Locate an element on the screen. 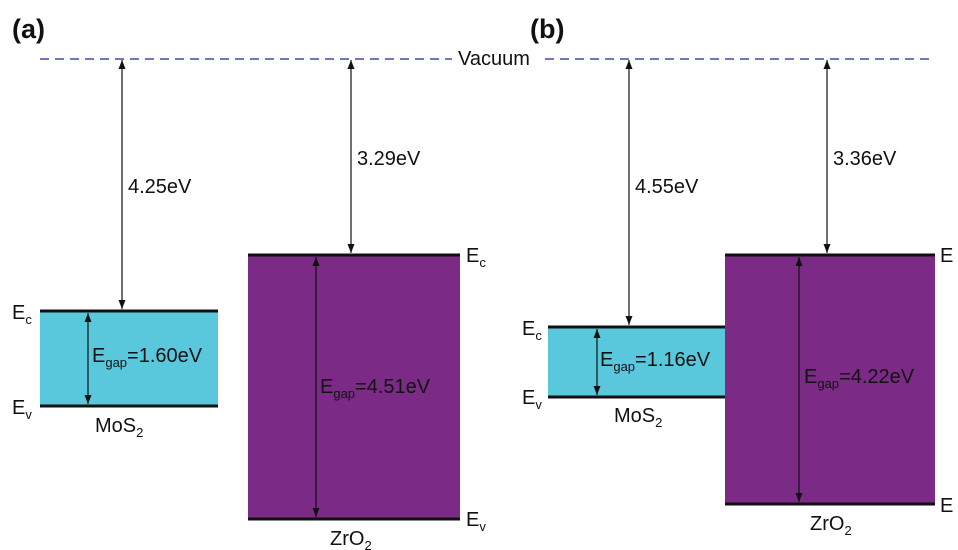 Image resolution: width=958 pixels, height=550 pixels. panel-a-label: (a) is located at coordinates (28, 29).